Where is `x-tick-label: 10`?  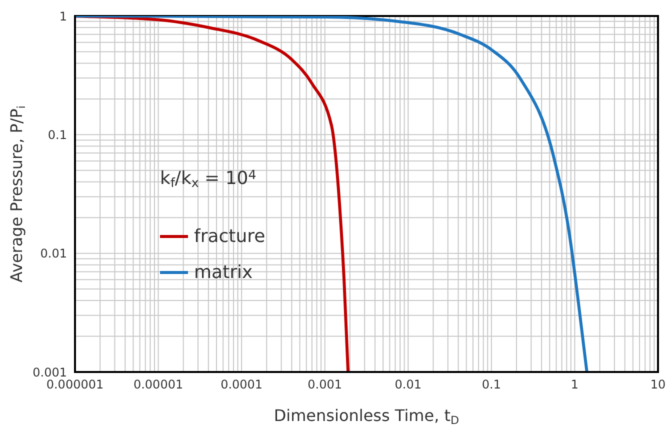
x-tick-label: 10 is located at coordinates (658, 385).